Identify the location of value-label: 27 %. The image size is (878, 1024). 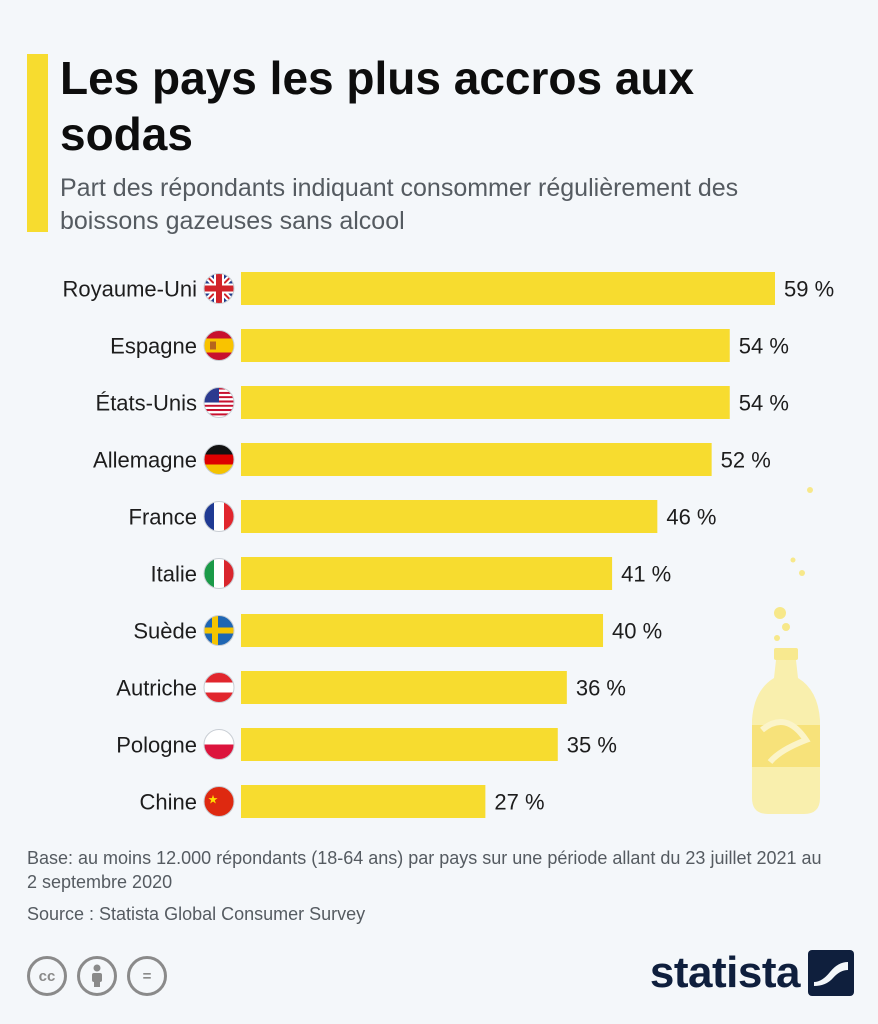
(519, 802).